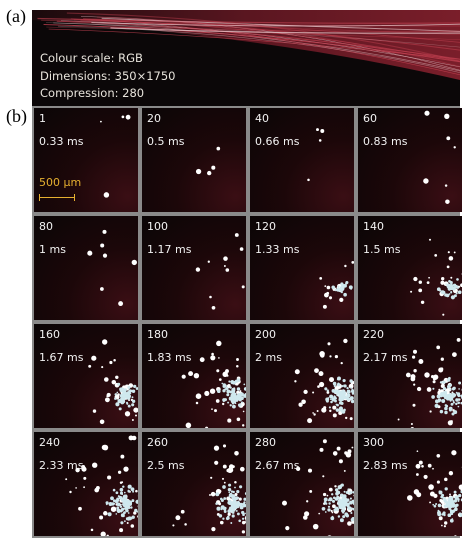  I want to click on streak-lines, so click(248, 44).